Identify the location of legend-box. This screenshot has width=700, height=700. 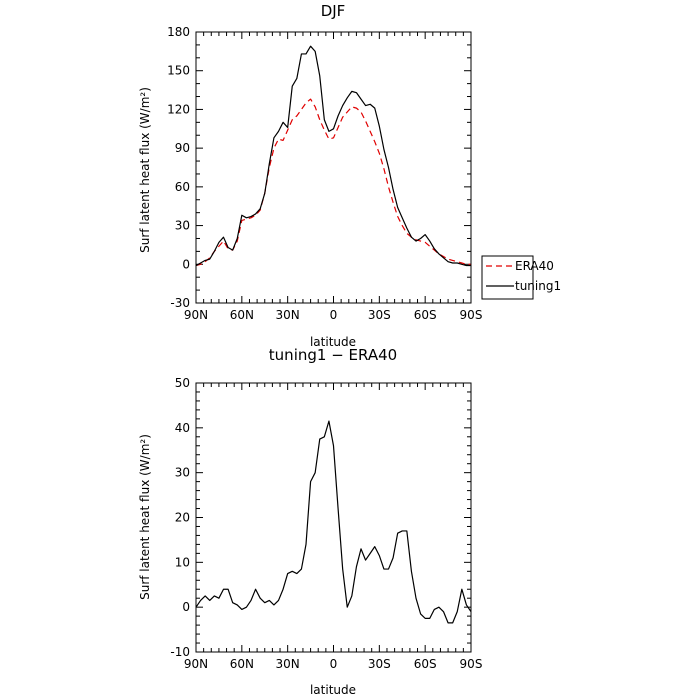
(507, 277).